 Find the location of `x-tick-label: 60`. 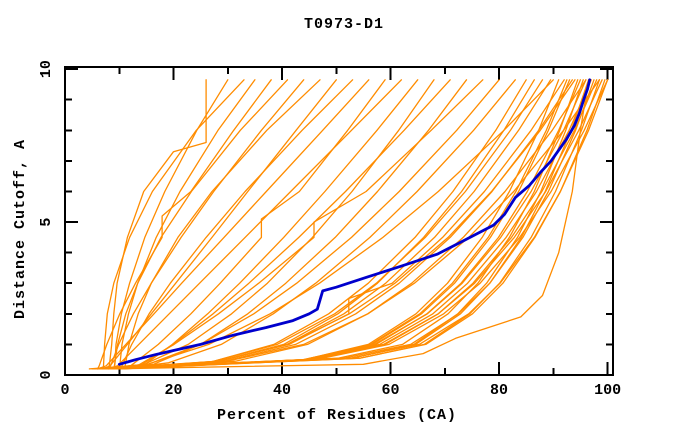

x-tick-label: 60 is located at coordinates (391, 390).